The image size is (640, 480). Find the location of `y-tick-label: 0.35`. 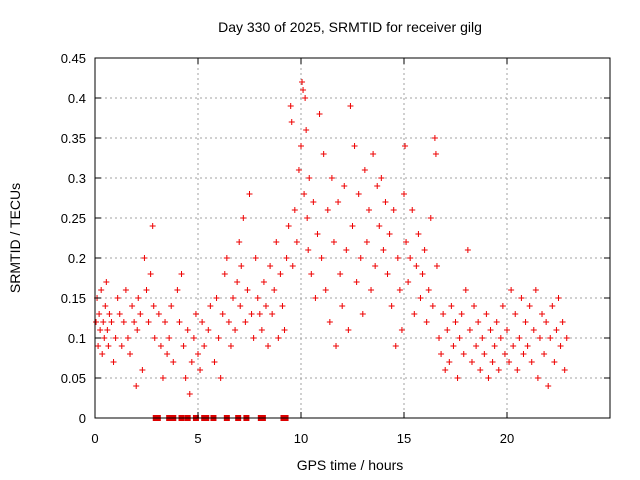

y-tick-label: 0.35 is located at coordinates (73, 138).